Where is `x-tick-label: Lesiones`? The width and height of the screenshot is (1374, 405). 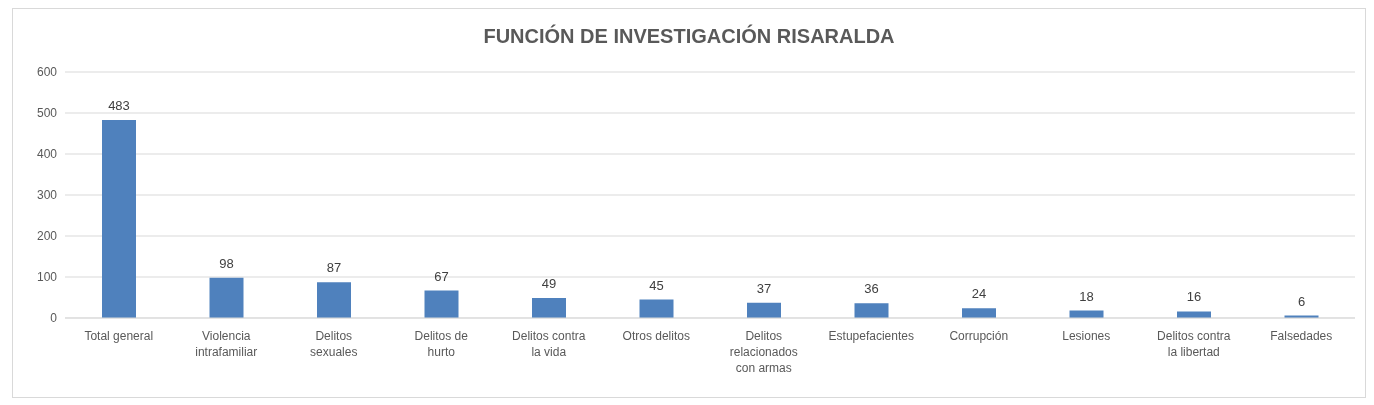
x-tick-label: Lesiones is located at coordinates (1086, 336).